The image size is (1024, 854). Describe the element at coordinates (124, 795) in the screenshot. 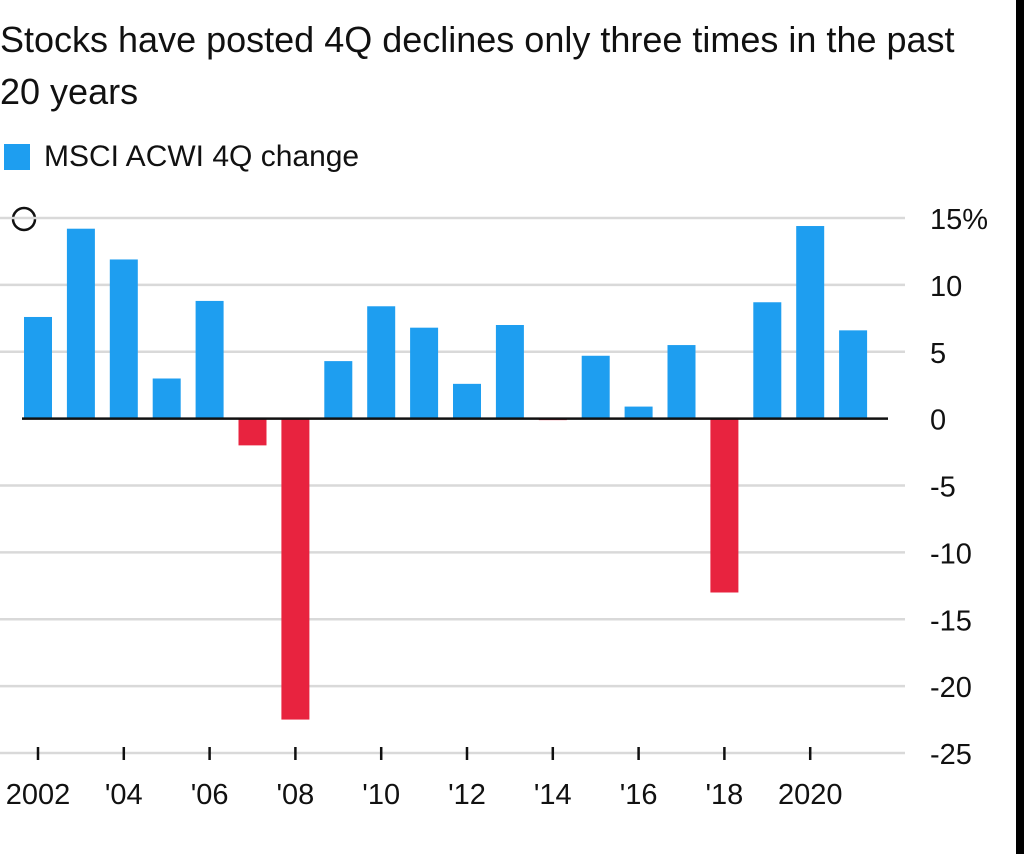

I see `x-tick-label: '04` at that location.